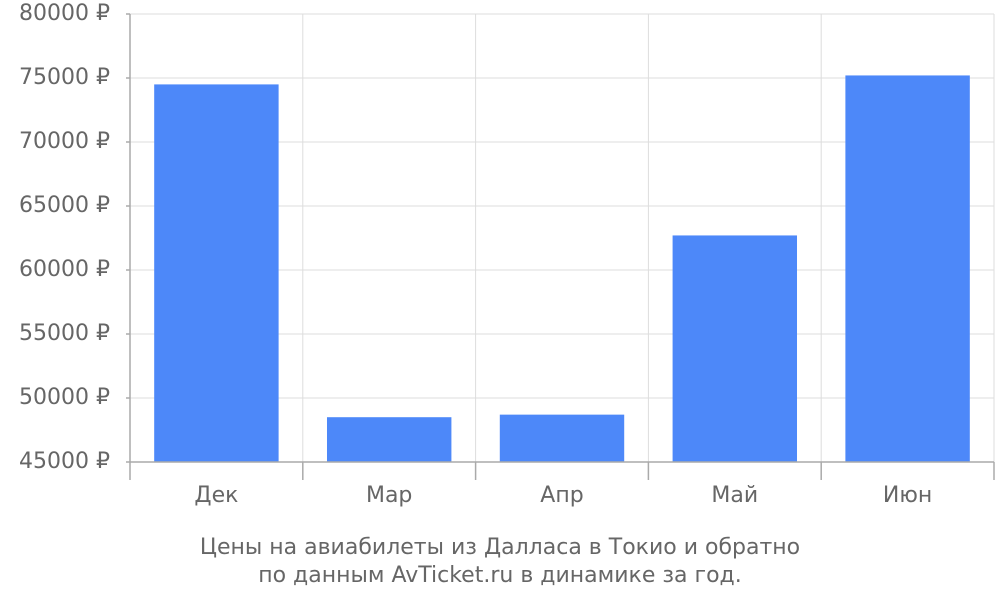  What do you see at coordinates (561, 495) in the screenshot?
I see `x-tick-label: Апр` at bounding box center [561, 495].